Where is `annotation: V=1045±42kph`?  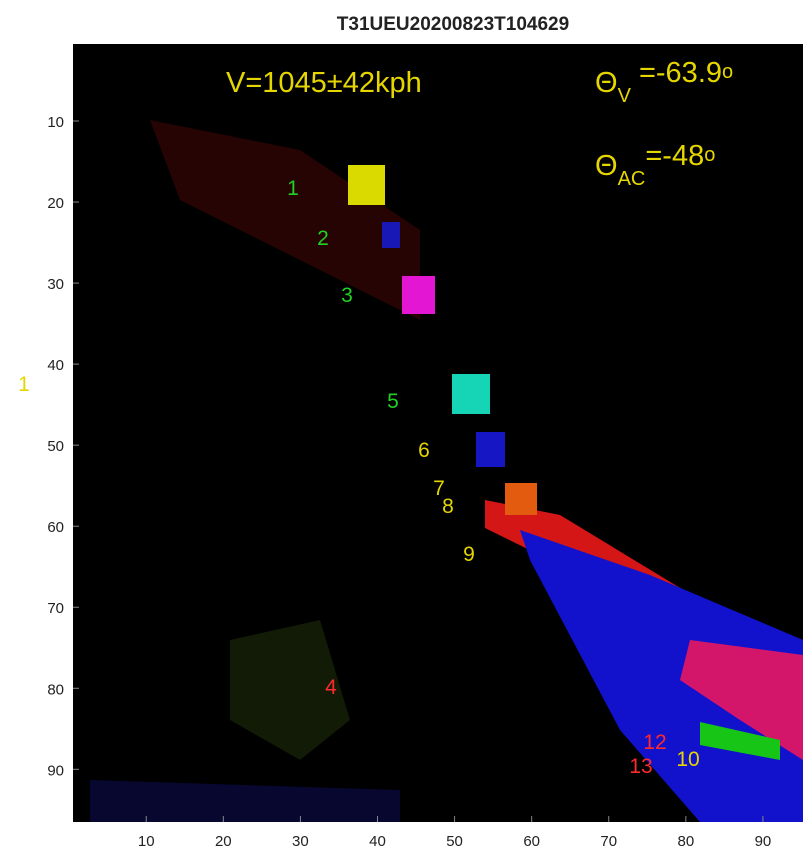
annotation: V=1045±42kph is located at coordinates (324, 83).